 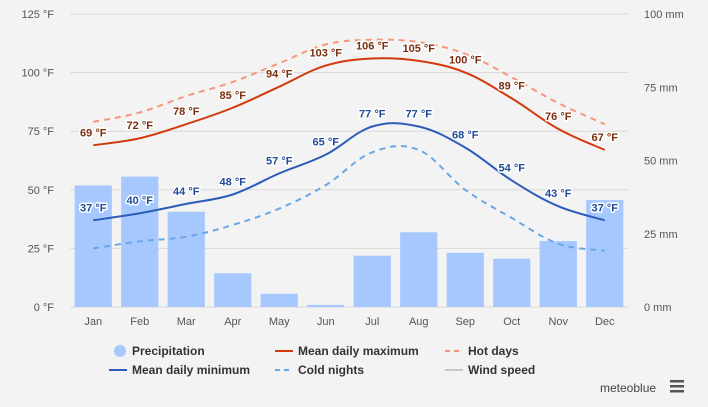 What do you see at coordinates (465, 322) in the screenshot?
I see `x-axis-tick-label: Sep` at bounding box center [465, 322].